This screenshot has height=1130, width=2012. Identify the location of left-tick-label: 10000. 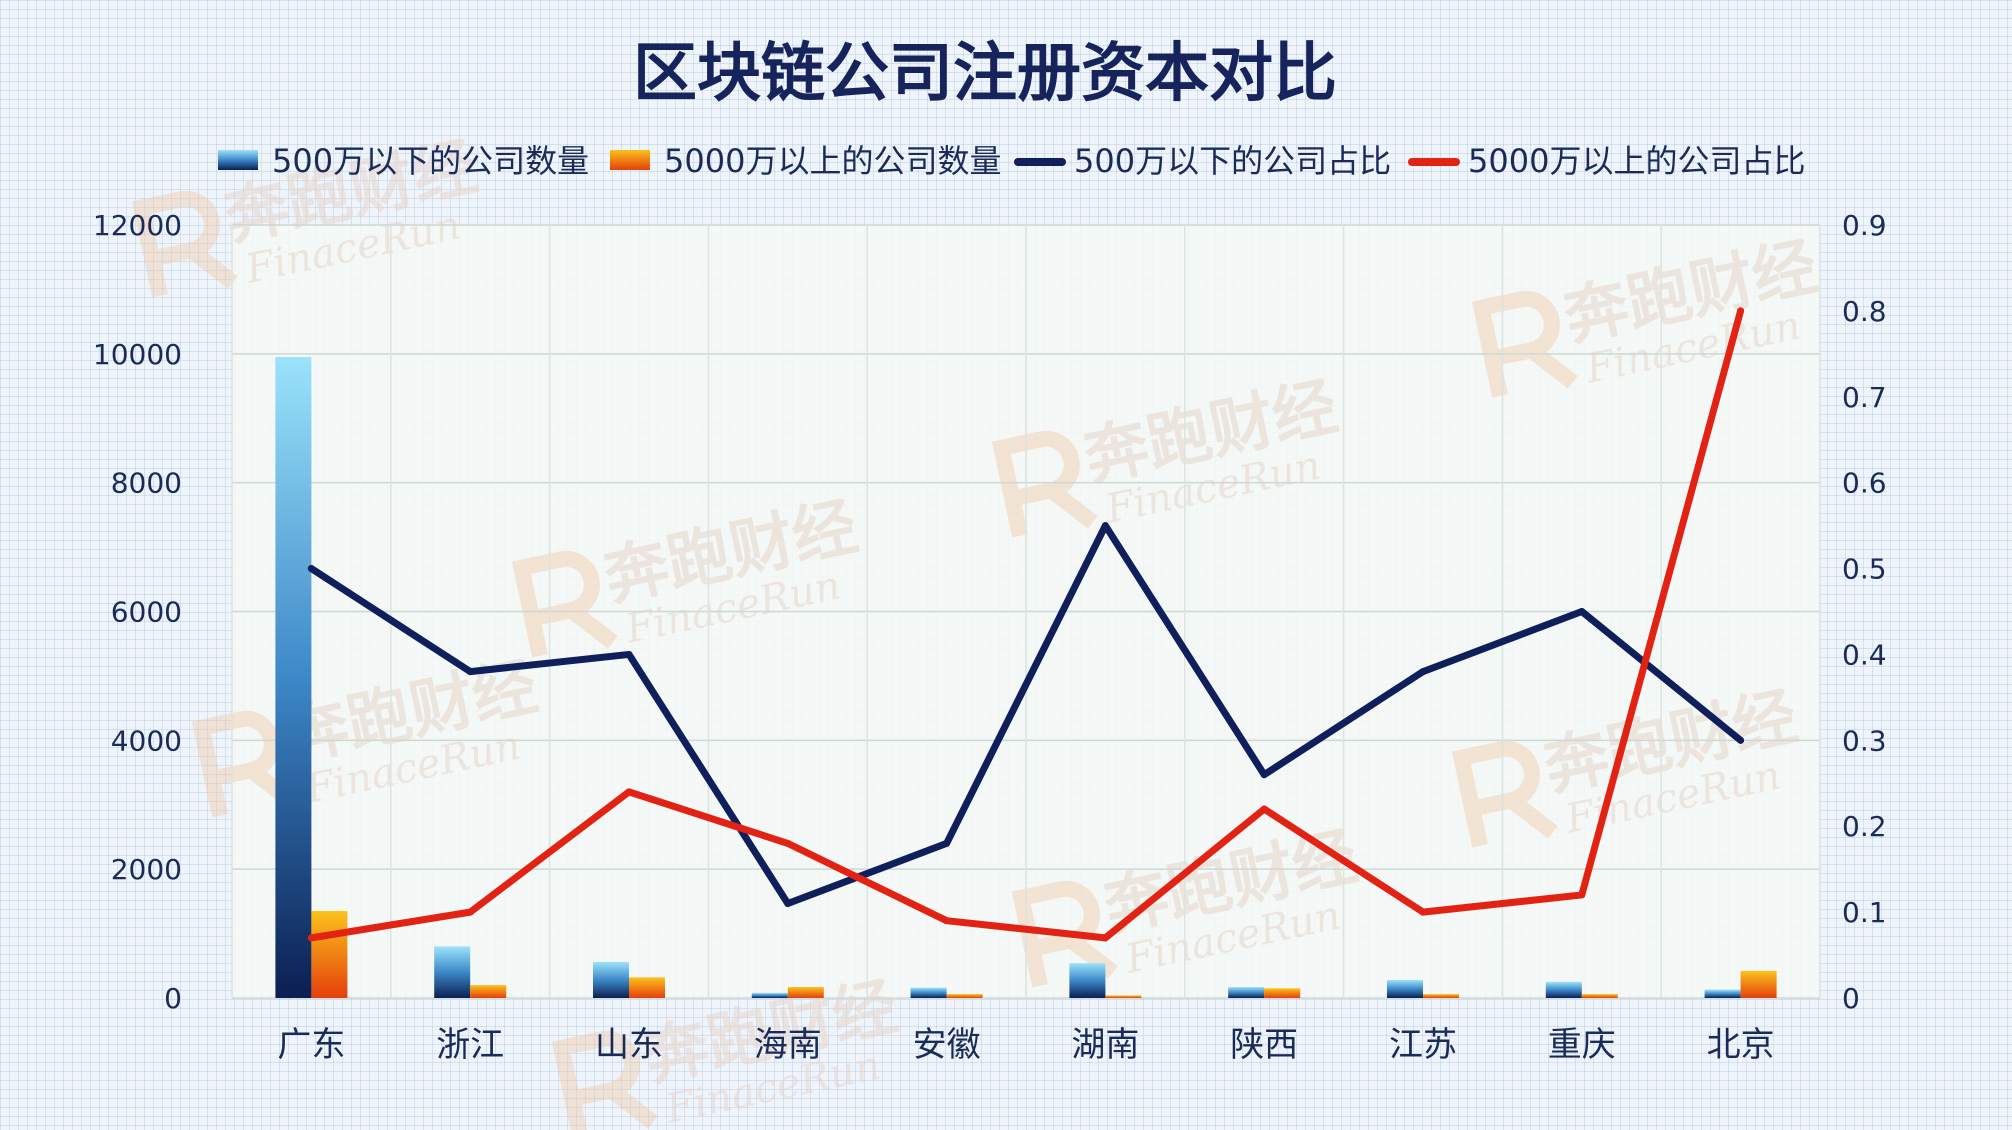
(137, 354).